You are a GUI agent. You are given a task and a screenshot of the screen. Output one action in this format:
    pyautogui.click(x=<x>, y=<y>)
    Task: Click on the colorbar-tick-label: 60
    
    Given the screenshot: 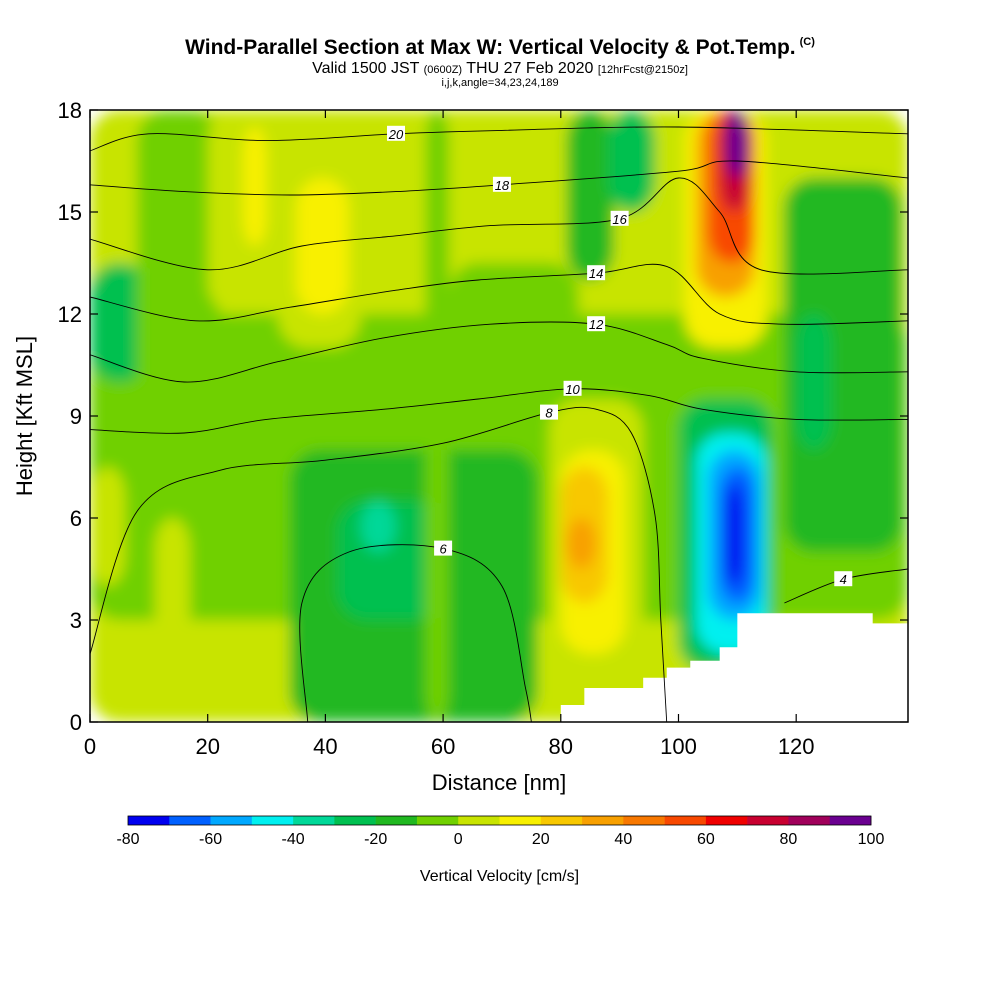 What is the action you would take?
    pyautogui.click(x=706, y=839)
    